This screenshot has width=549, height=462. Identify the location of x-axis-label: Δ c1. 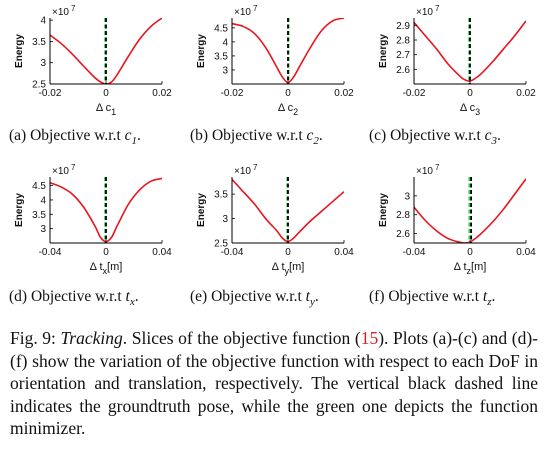
(106, 109).